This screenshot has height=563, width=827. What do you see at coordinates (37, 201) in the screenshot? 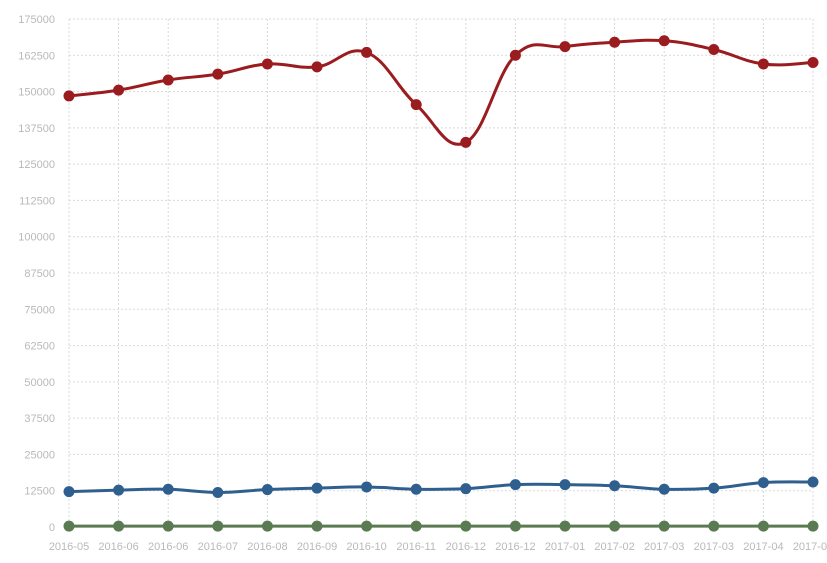
I see `y-tick-label: 112500` at bounding box center [37, 201].